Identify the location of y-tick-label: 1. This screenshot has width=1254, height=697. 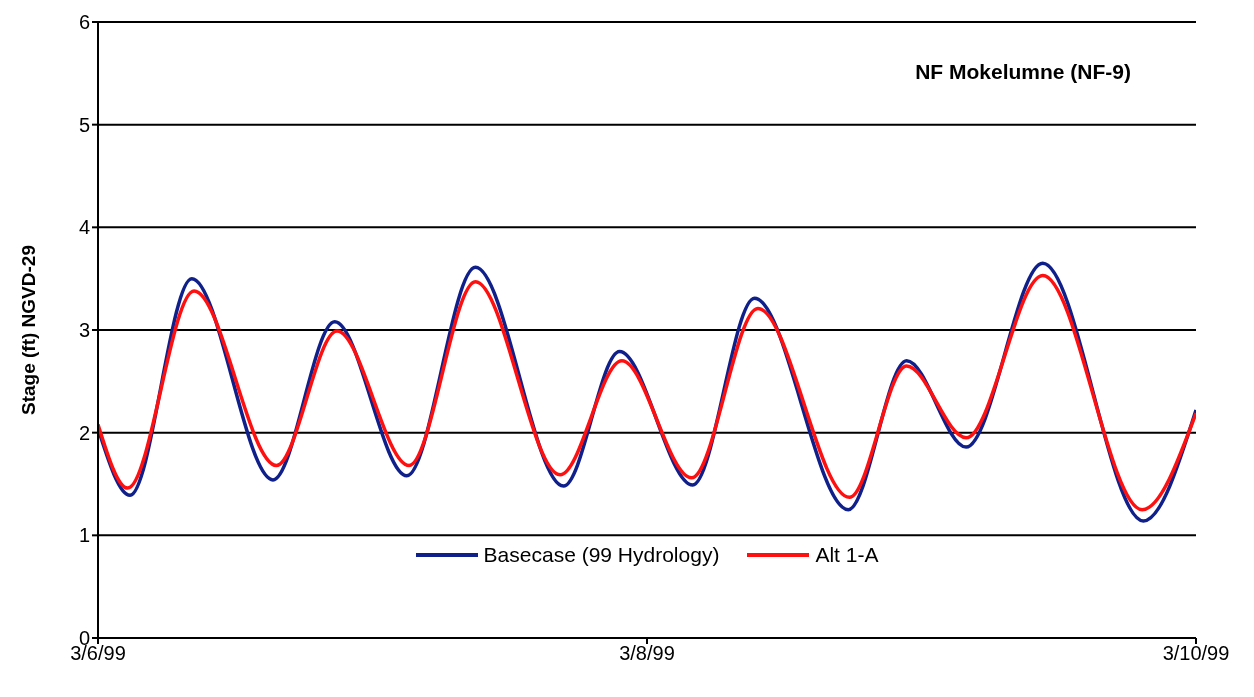
(84, 535).